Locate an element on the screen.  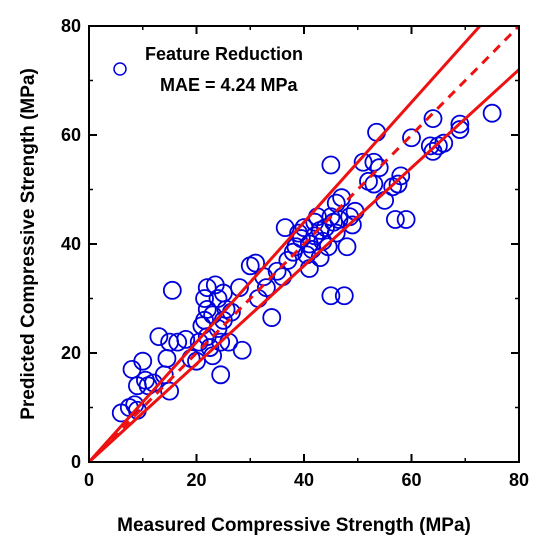
x-axis-title: Measured Compressive Strength (MPa) is located at coordinates (294, 525).